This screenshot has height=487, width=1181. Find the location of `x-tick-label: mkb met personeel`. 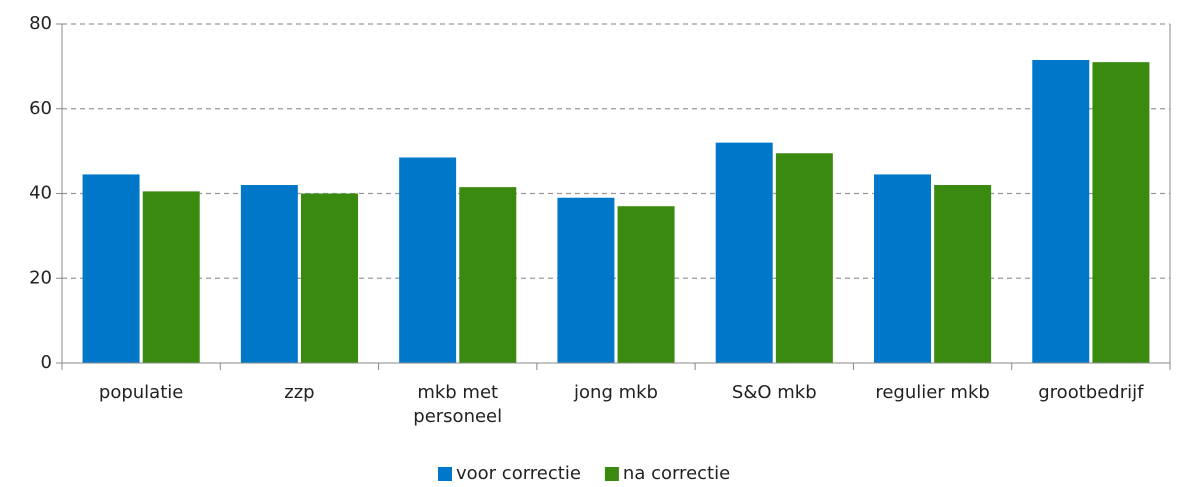

x-tick-label: mkb met personeel is located at coordinates (458, 404).